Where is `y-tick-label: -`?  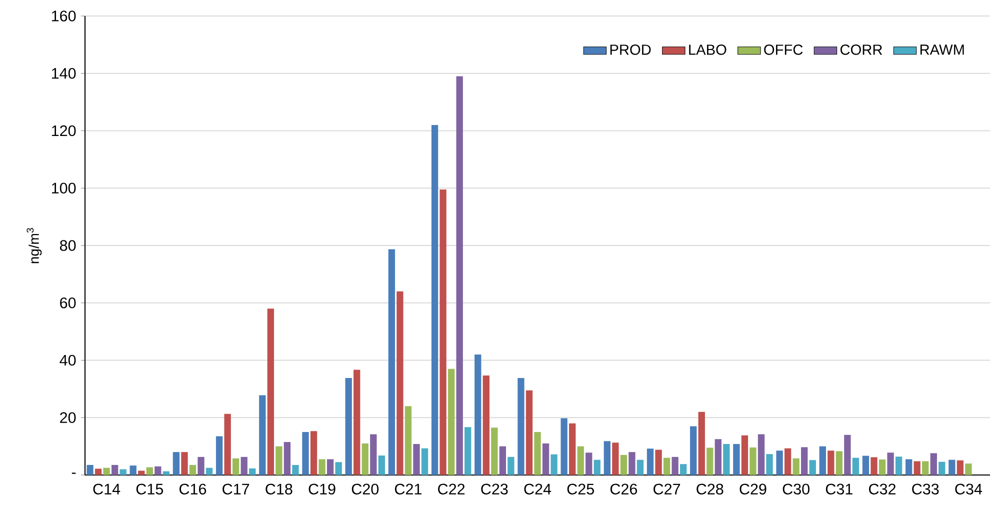 y-tick-label: - is located at coordinates (74, 473).